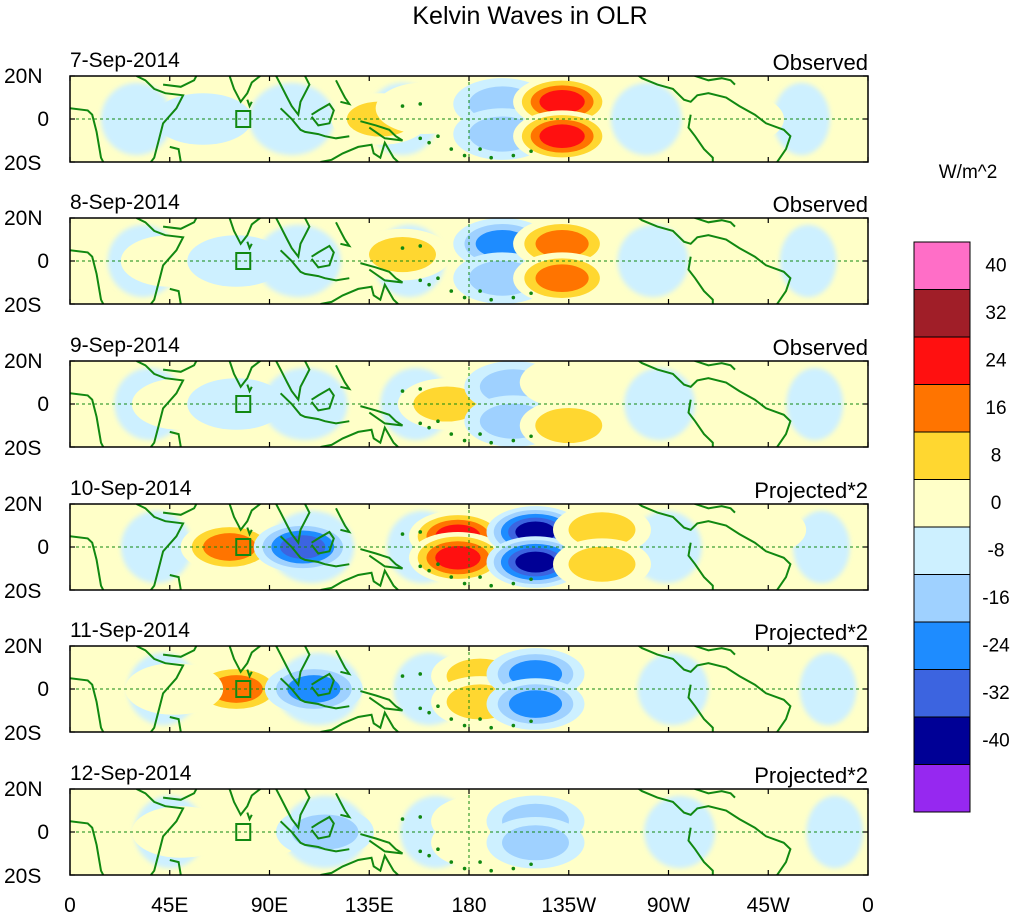  I want to click on panel-date: 11-Sep-2014, so click(130, 630).